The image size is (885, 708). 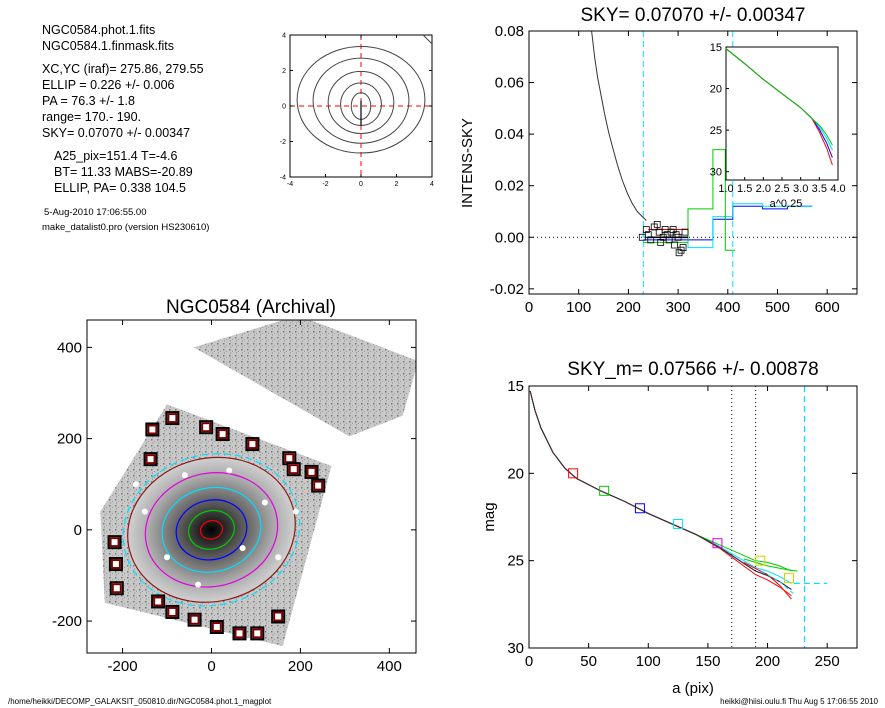 I want to click on inset-xtick-label: 3.0, so click(x=800, y=189).